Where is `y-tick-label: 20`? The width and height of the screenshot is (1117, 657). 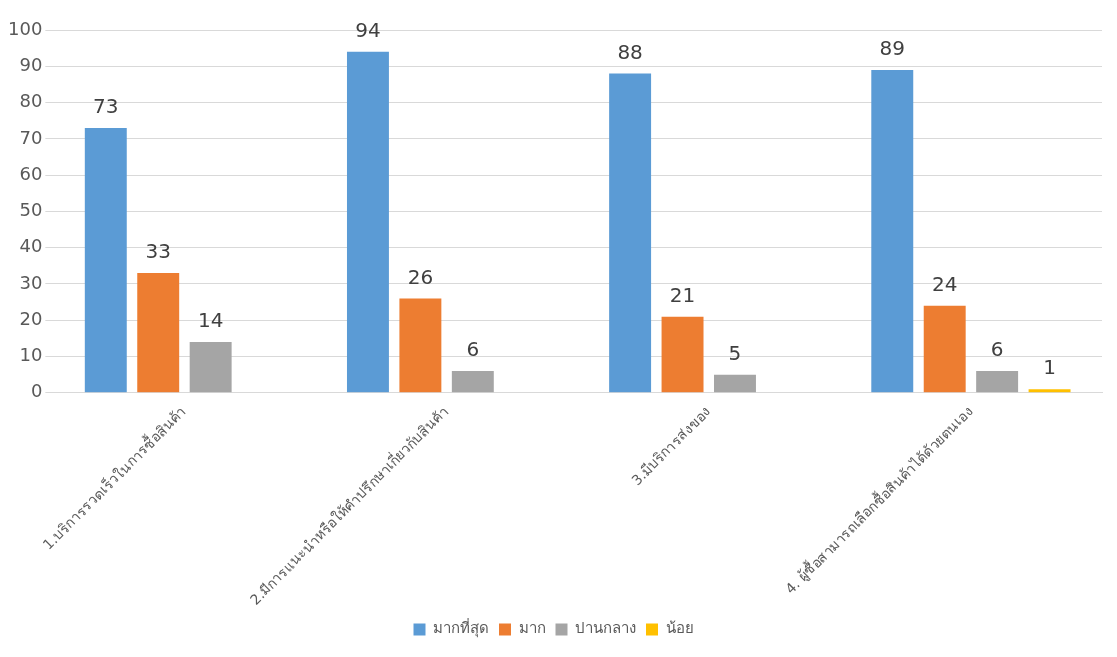
y-tick-label: 20 is located at coordinates (31, 318).